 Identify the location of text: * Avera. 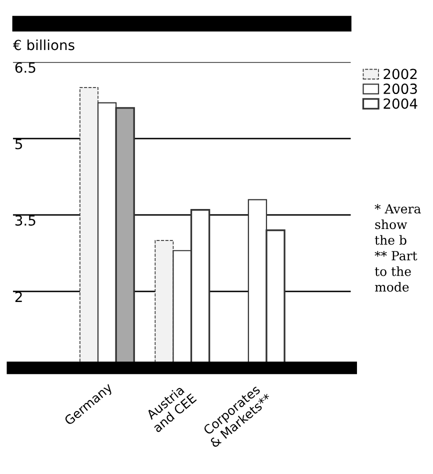
(397, 209).